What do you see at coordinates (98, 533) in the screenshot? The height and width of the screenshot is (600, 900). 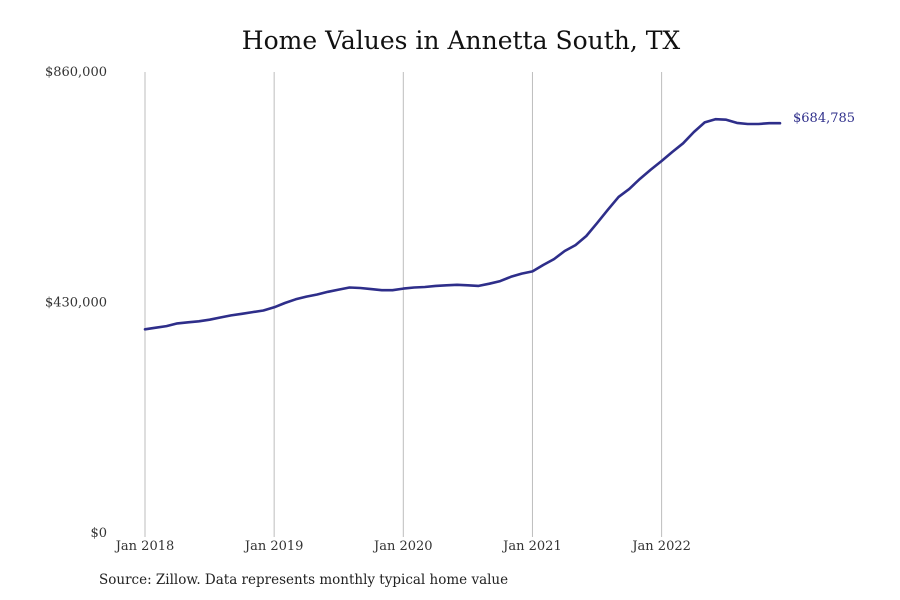 I see `y-tick-label: $0` at bounding box center [98, 533].